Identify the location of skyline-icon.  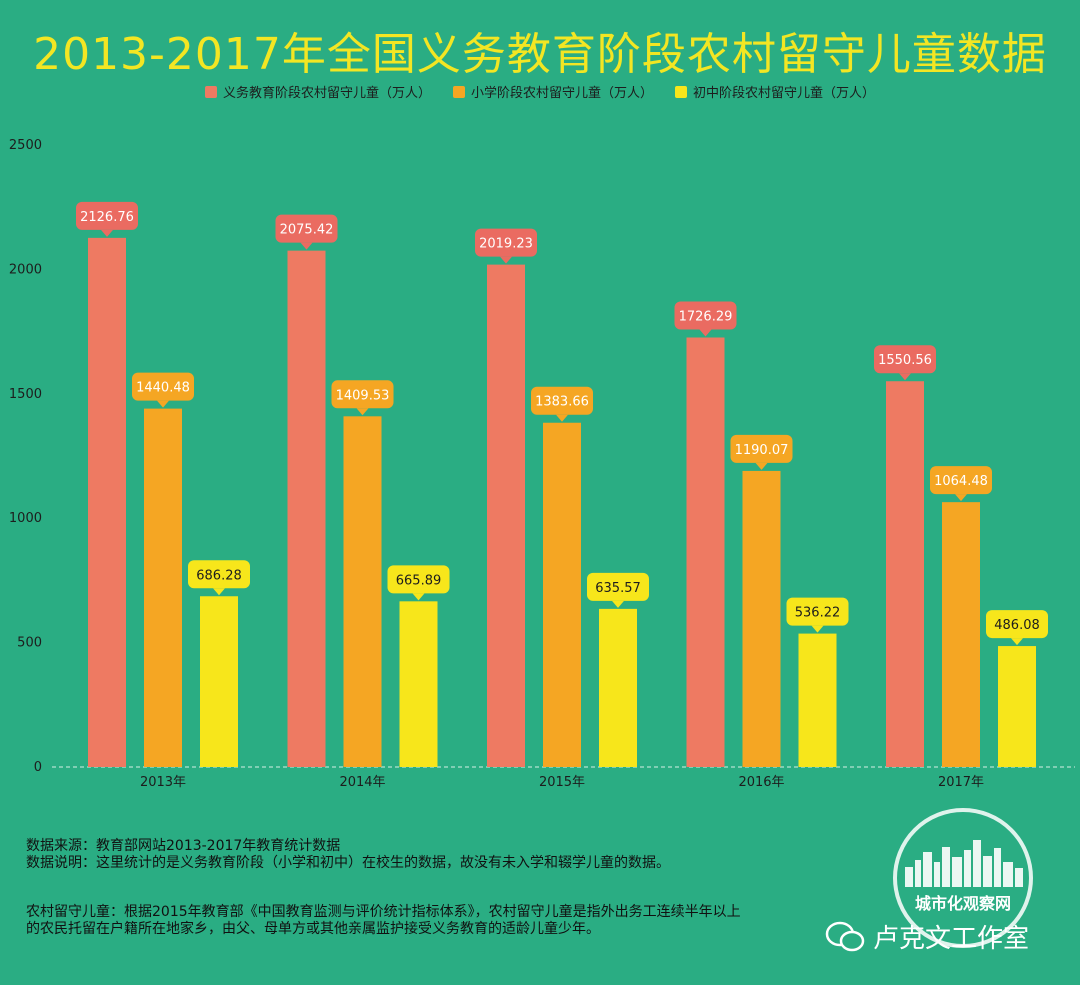
(964, 863).